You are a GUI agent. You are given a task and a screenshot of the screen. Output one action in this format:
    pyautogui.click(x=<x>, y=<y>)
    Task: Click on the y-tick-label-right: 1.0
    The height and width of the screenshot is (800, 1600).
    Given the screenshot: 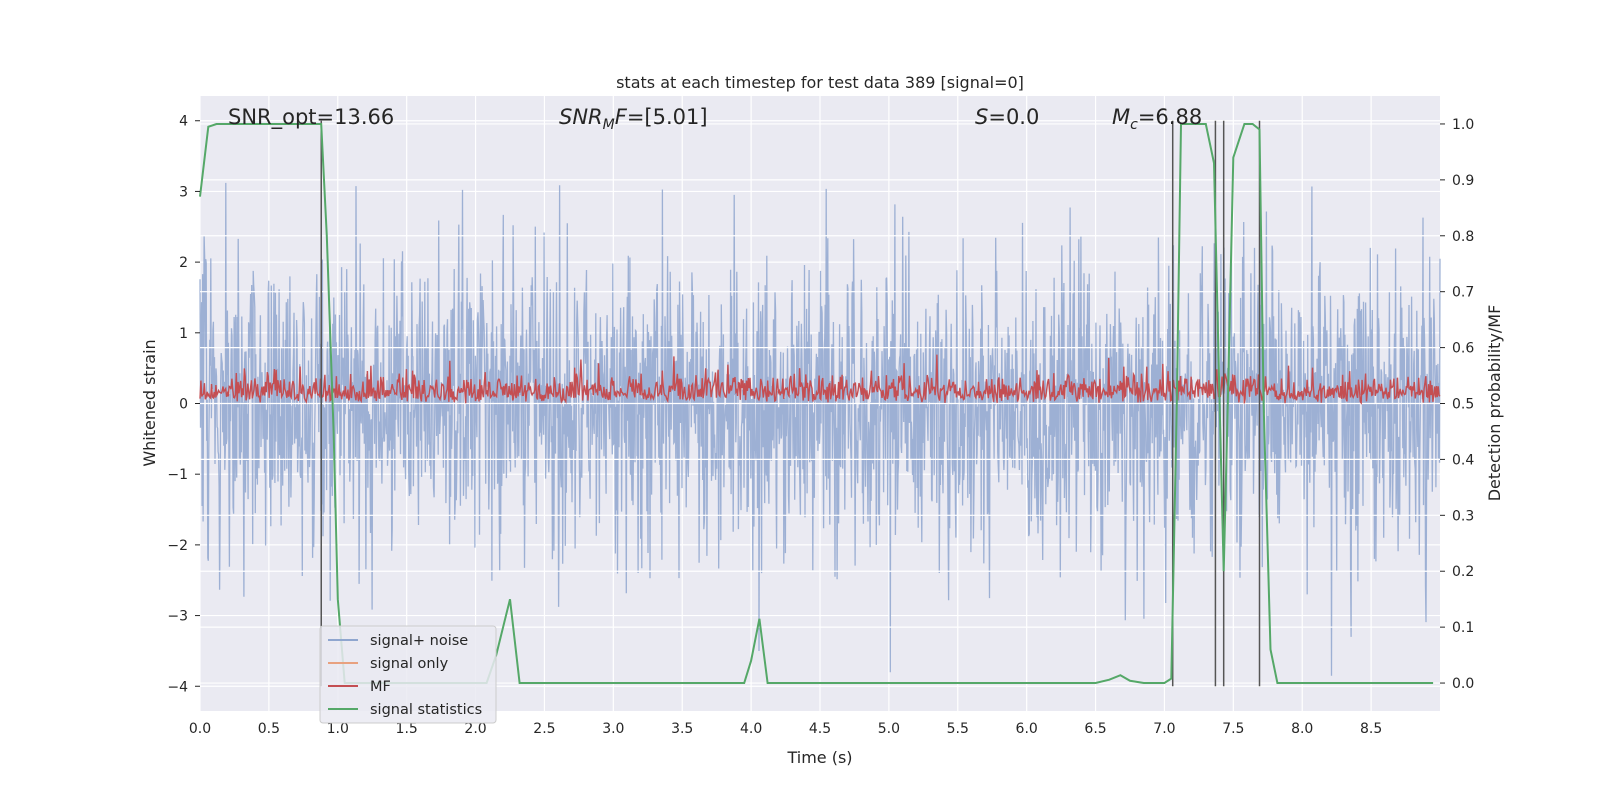 What is the action you would take?
    pyautogui.click(x=1463, y=125)
    